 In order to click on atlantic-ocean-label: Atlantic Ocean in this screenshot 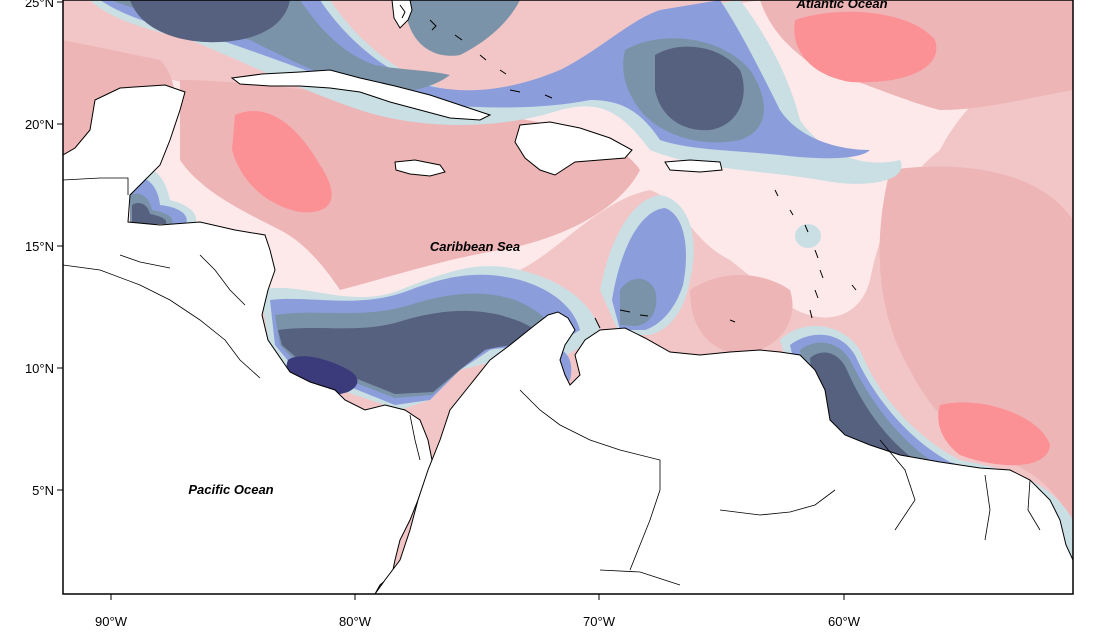, I will do `click(841, 5)`.